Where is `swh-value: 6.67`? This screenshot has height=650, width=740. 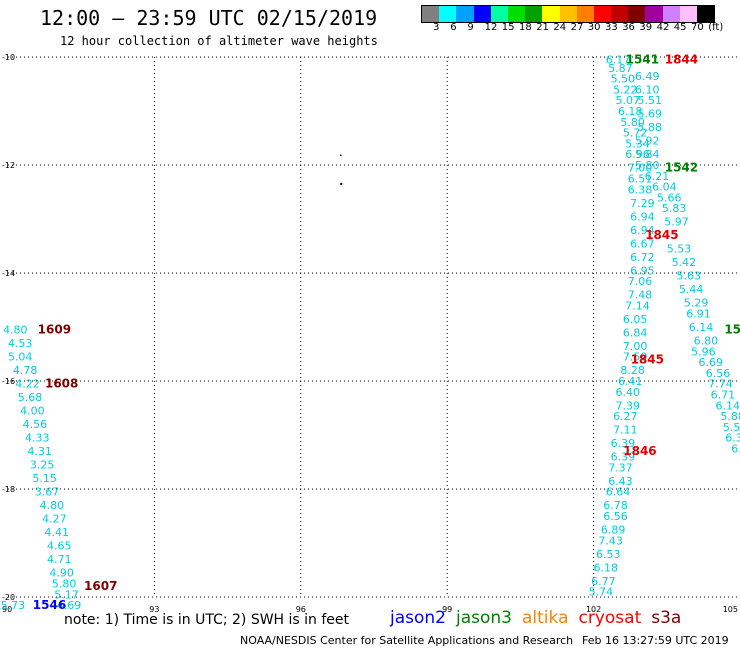 swh-value: 6.67 is located at coordinates (642, 243).